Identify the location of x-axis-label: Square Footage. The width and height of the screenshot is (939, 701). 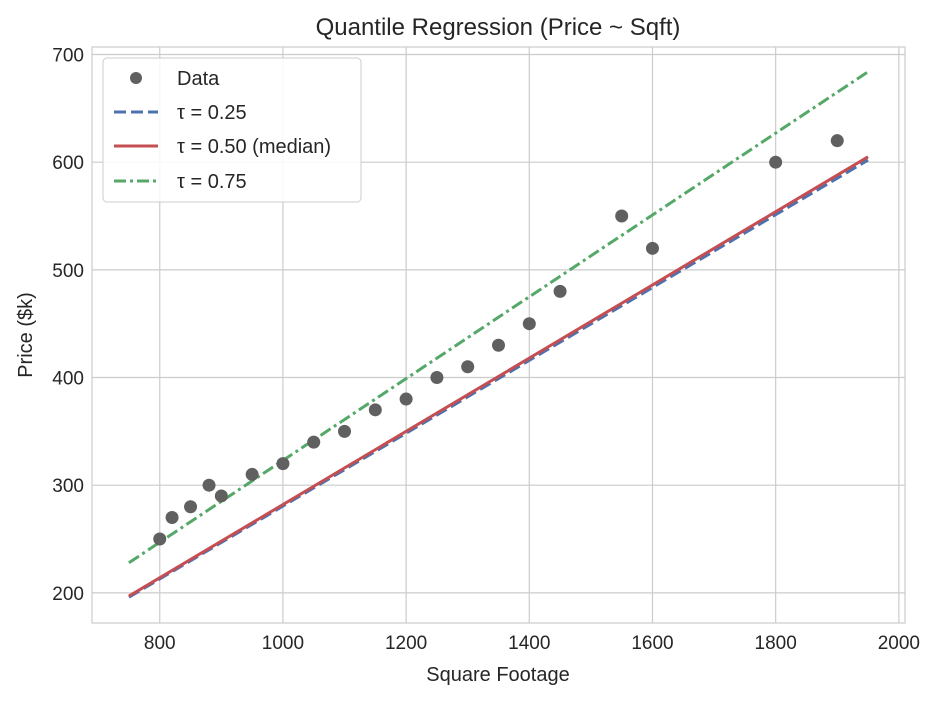
(497, 675).